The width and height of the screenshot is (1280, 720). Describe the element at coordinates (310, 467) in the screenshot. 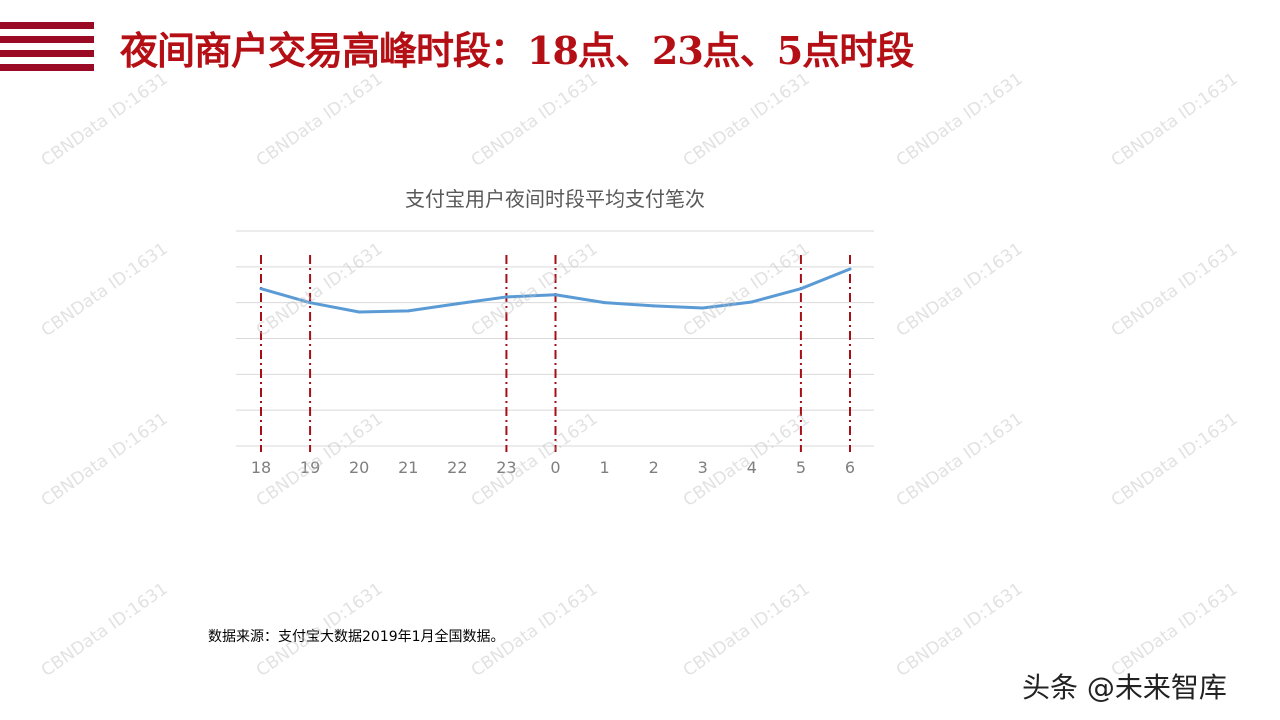

I see `x-tick-label: 19` at that location.